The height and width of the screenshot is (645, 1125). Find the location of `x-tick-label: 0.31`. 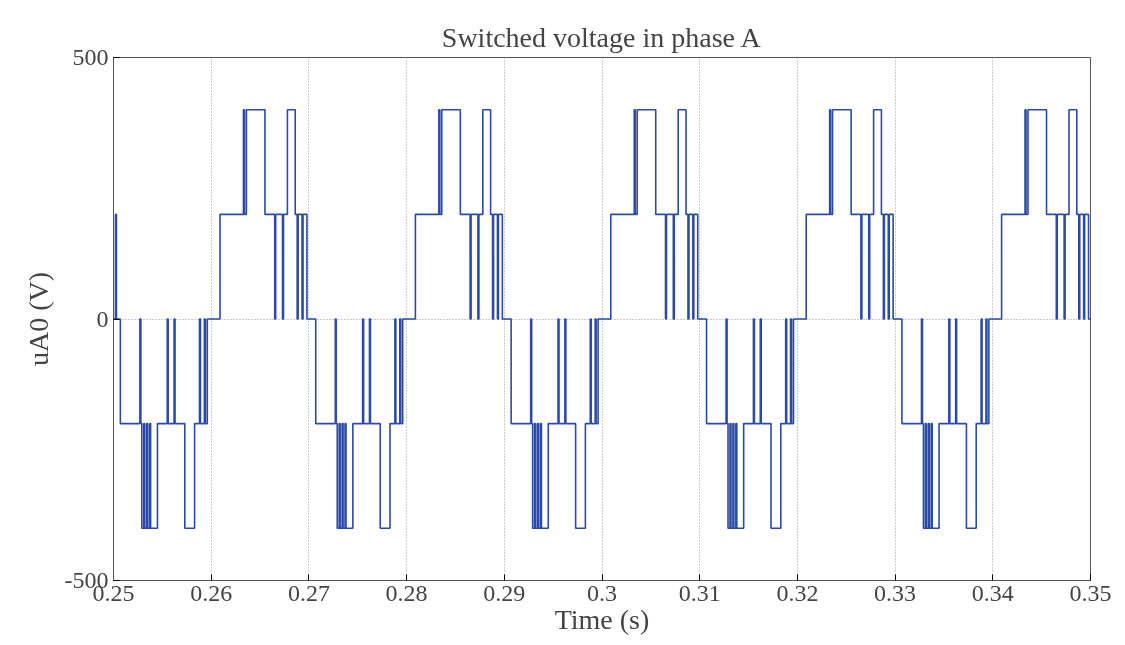

x-tick-label: 0.31 is located at coordinates (699, 592).